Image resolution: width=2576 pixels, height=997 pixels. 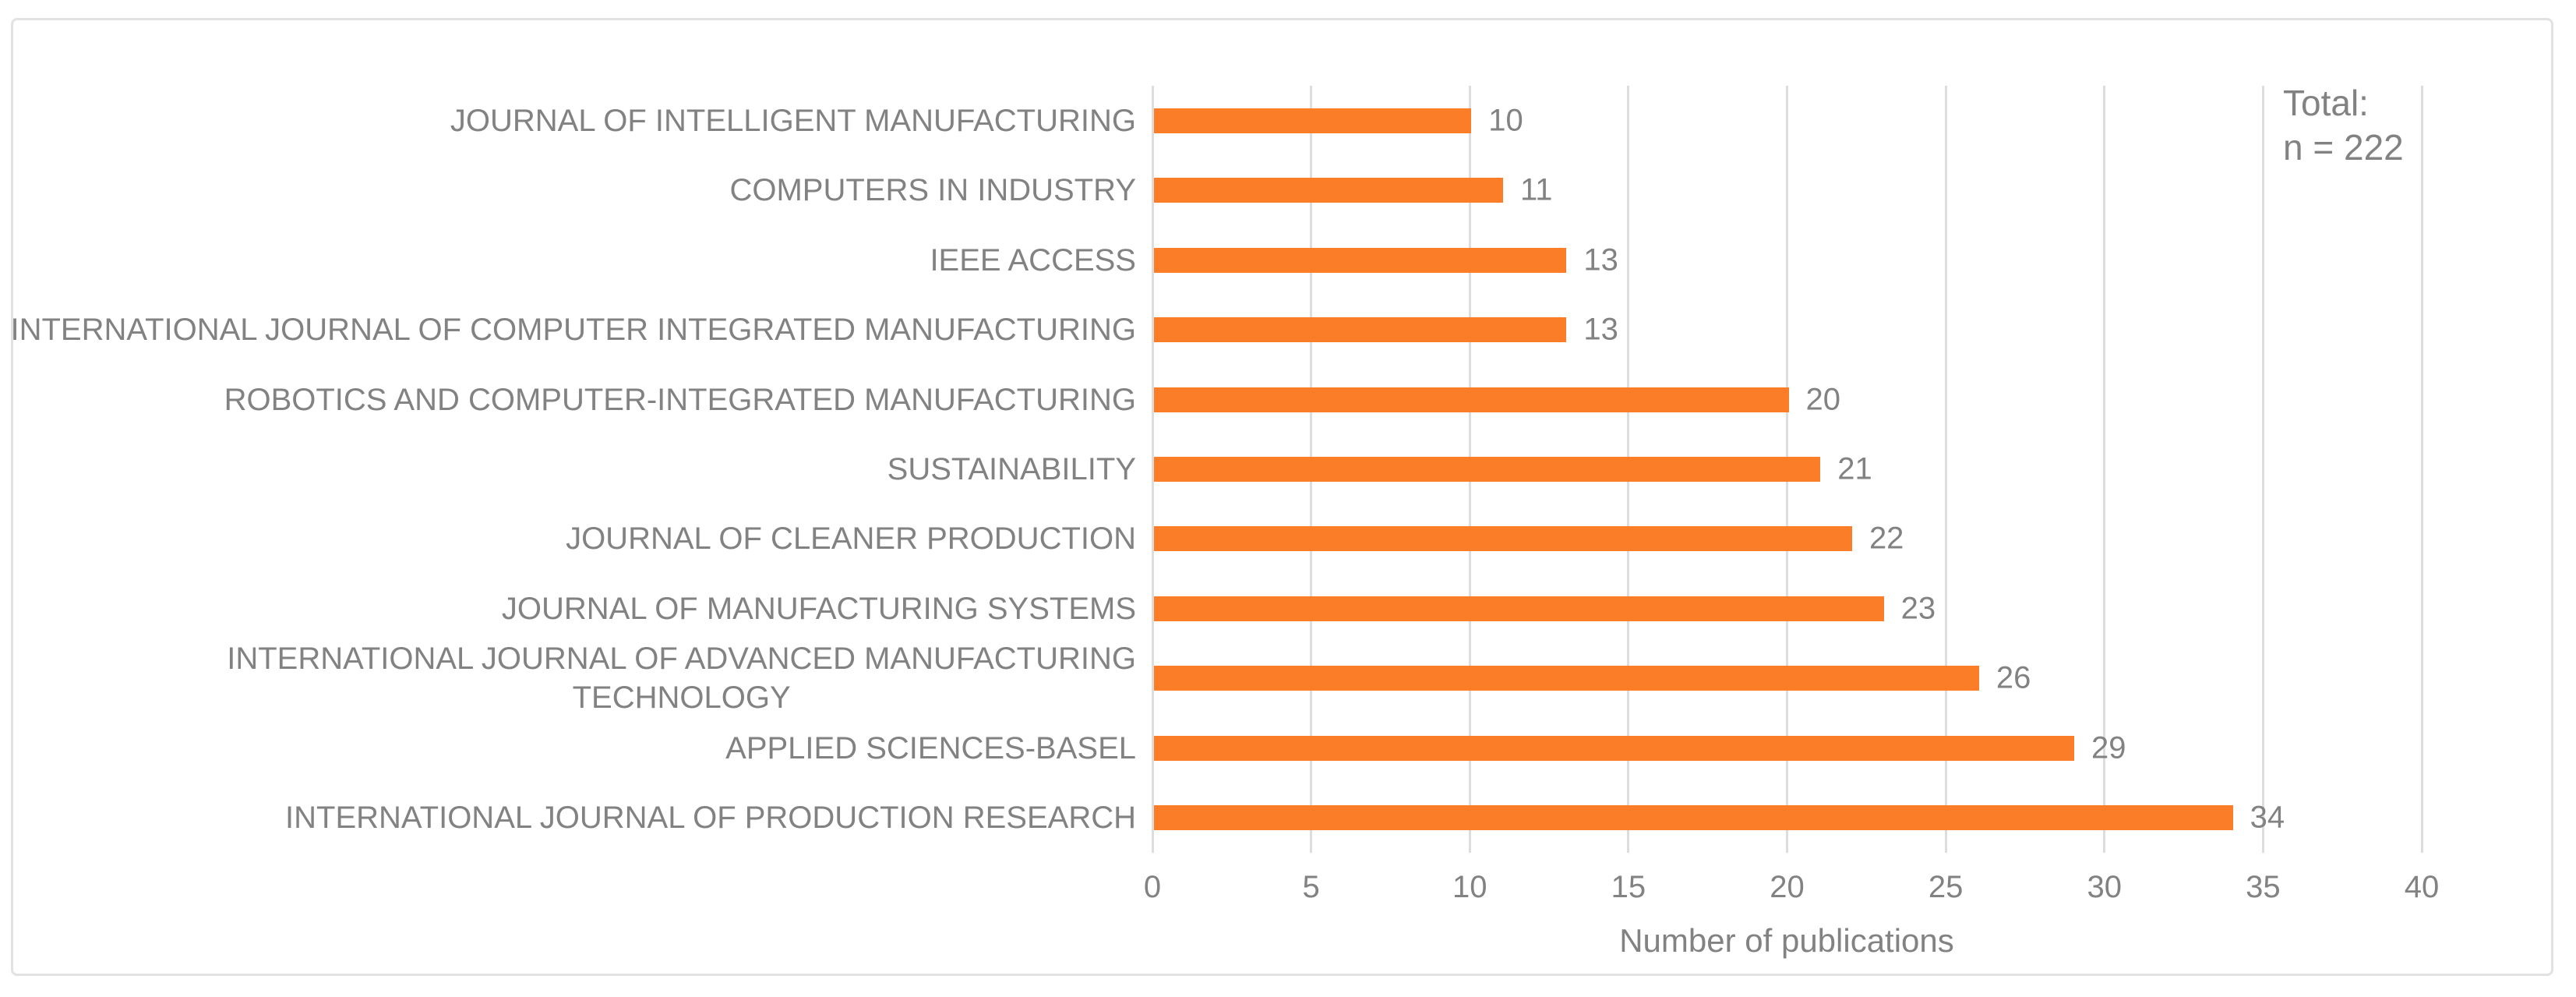 What do you see at coordinates (1536, 189) in the screenshot?
I see `bar-value-label: 11` at bounding box center [1536, 189].